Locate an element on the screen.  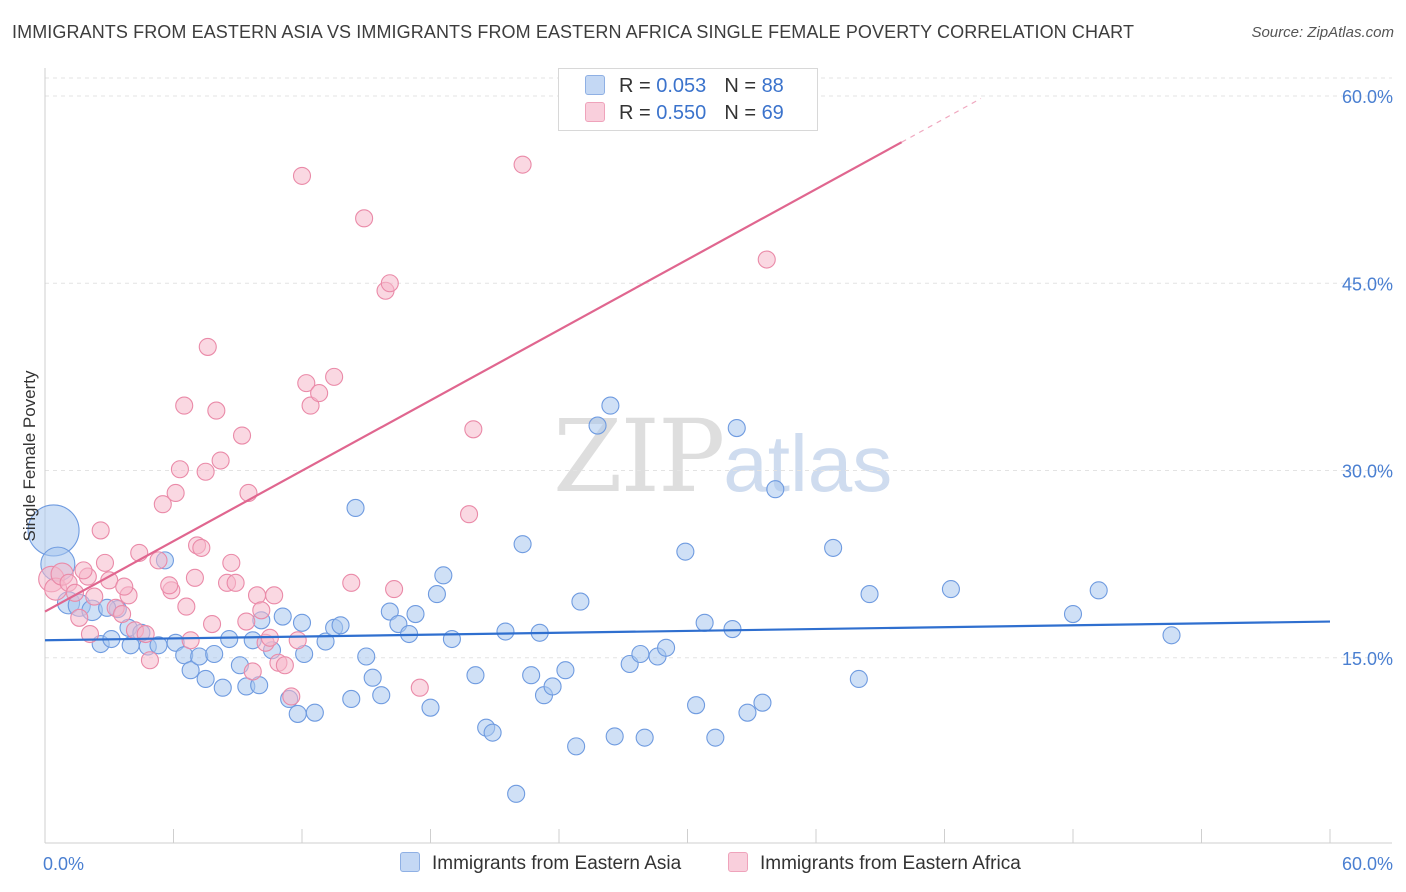
correlation-legend: R = 0.053 N = 88 R = 0.550 N = 69 is located at coordinates (688, 99).